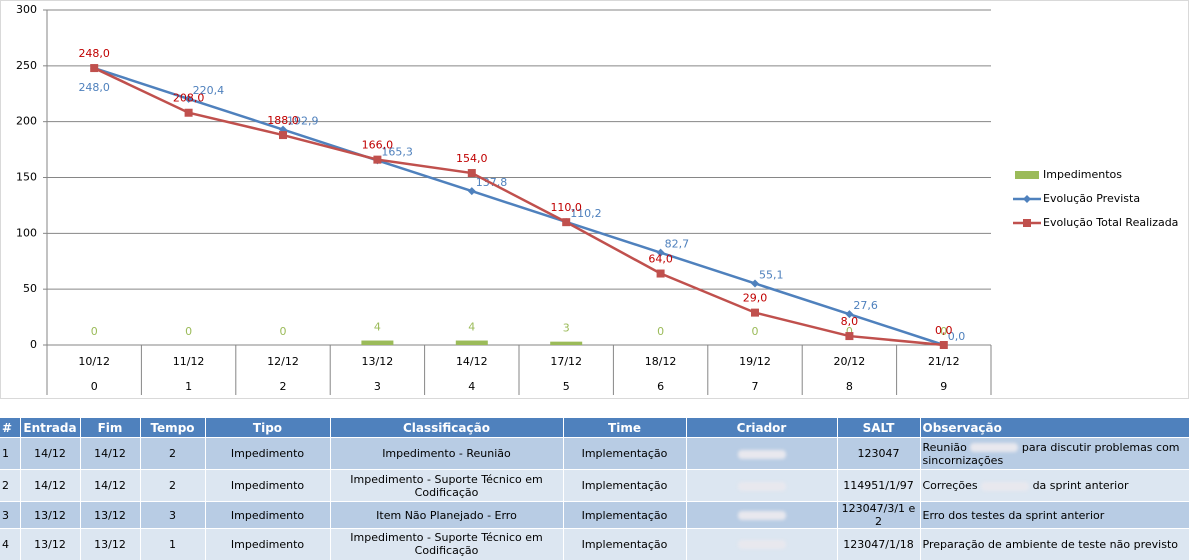 The height and width of the screenshot is (560, 1189). Describe the element at coordinates (10, 485) in the screenshot. I see `cell-num: 2` at that location.